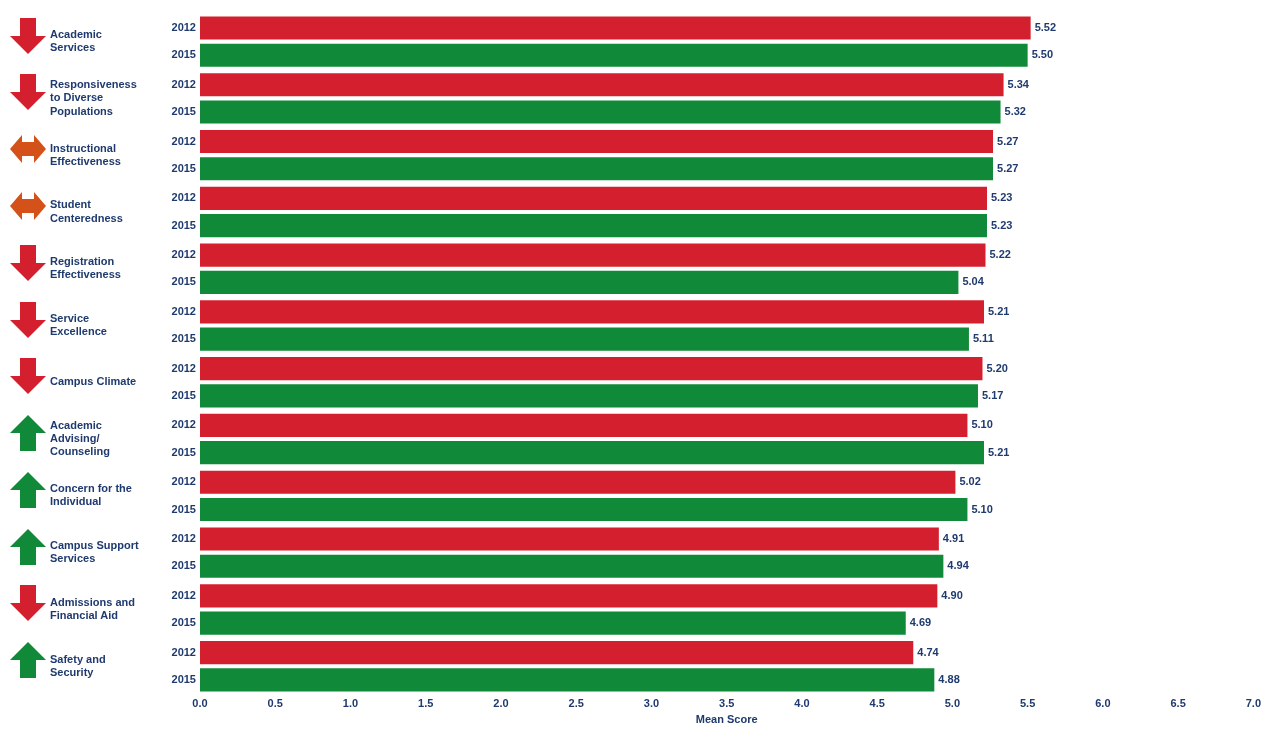  I want to click on y-tick-label: Campus Support Services, so click(94, 552).